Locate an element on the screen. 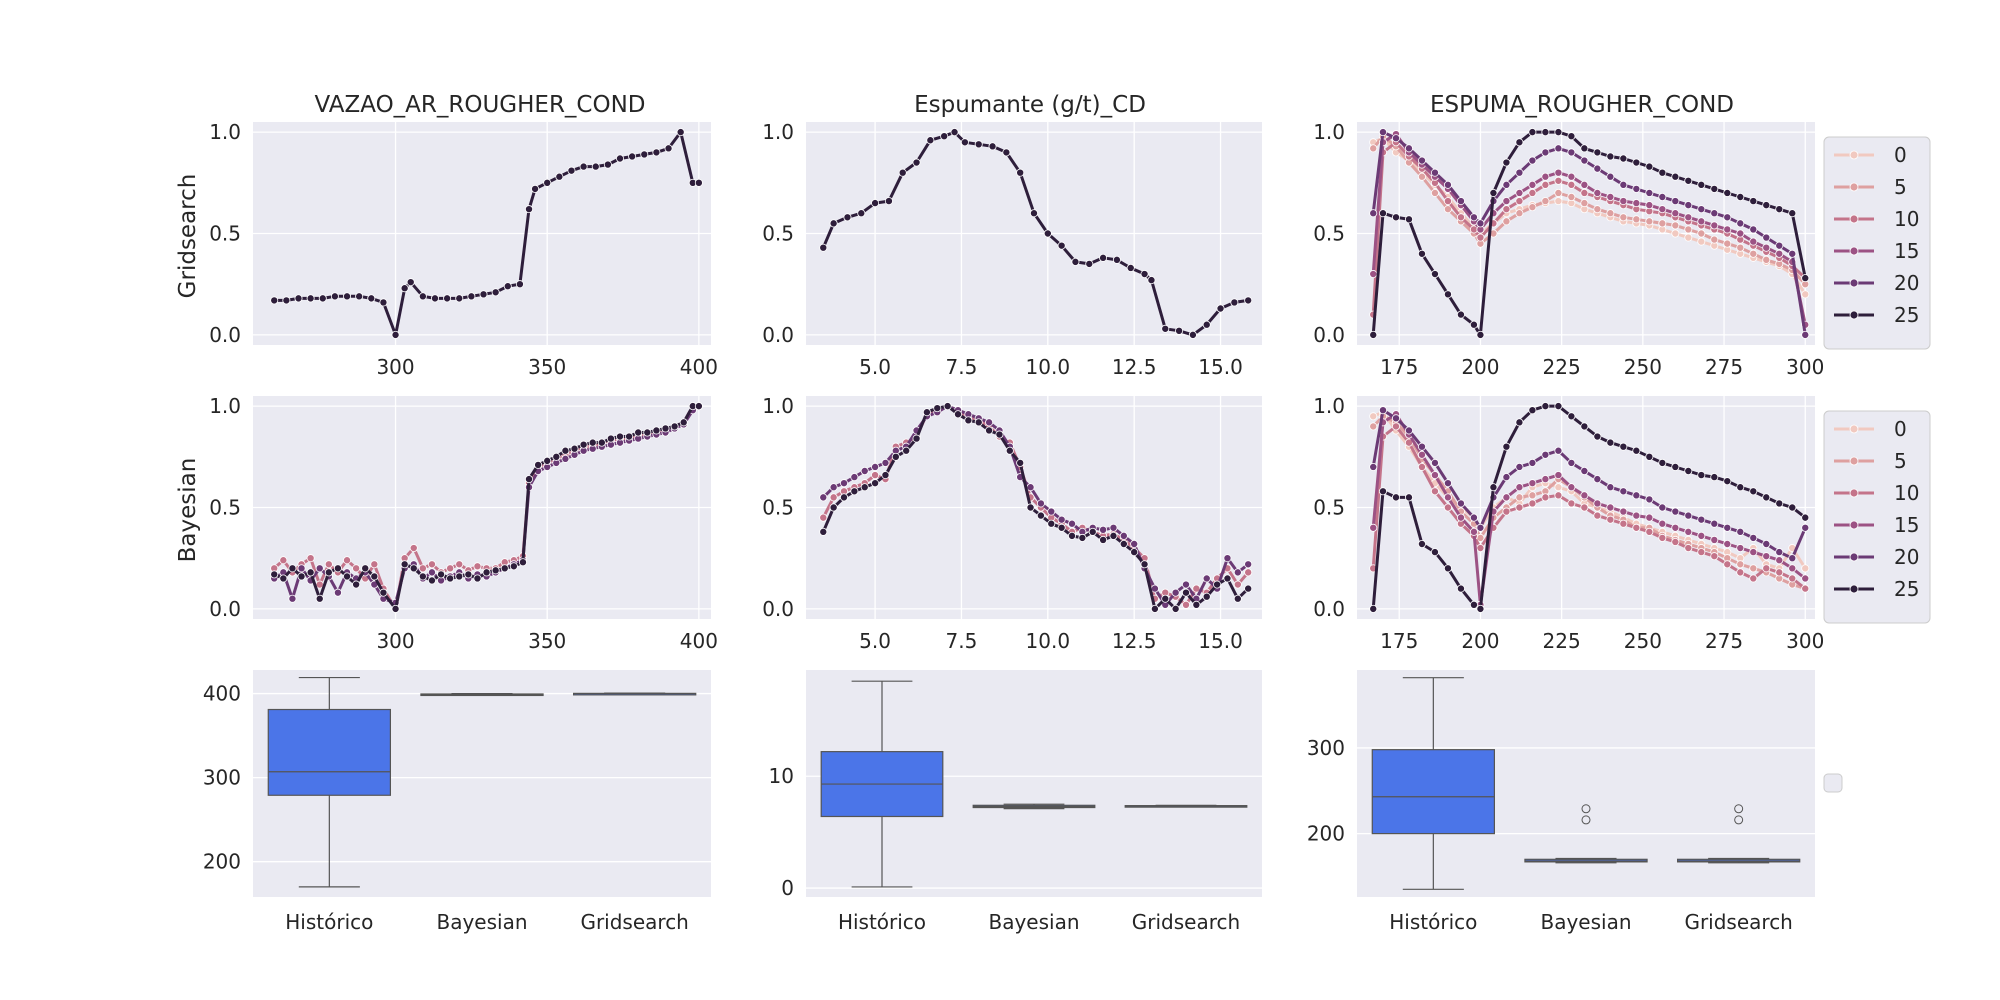 This screenshot has height=1000, width=2000. y-tick-label: 0.0 is located at coordinates (778, 609).